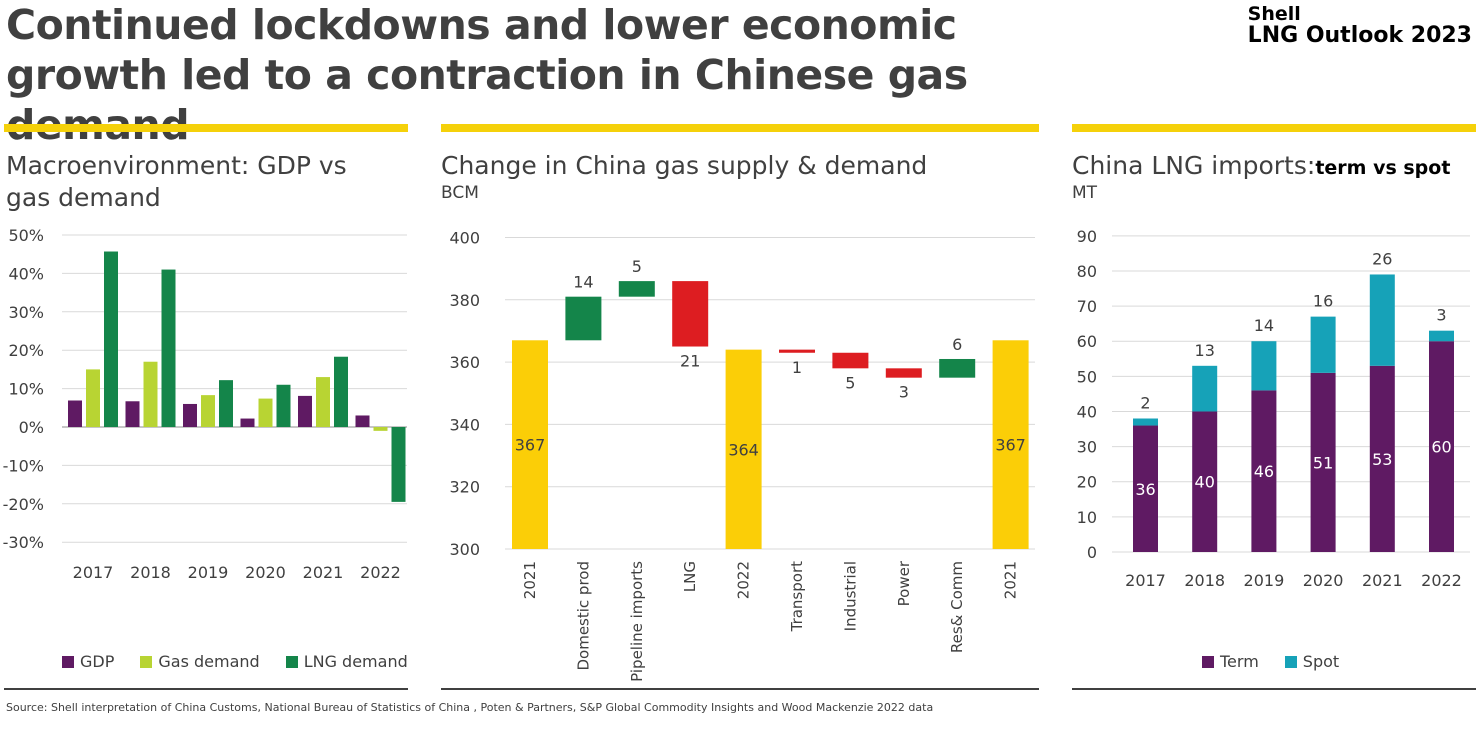 This screenshot has height=740, width=1480. I want to click on supply-data-label: 367, so click(530, 445).